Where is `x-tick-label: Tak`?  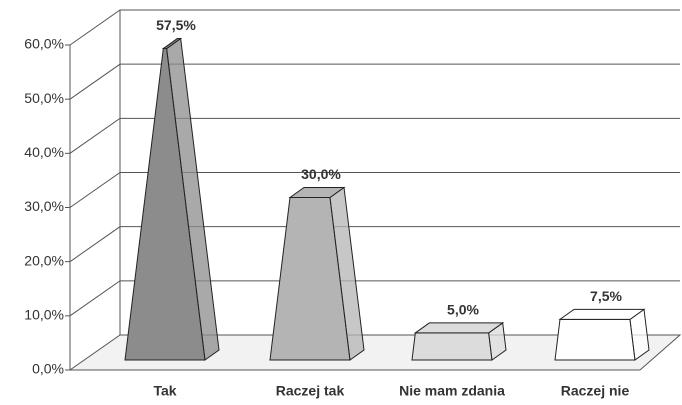
x-tick-label: Tak is located at coordinates (164, 391).